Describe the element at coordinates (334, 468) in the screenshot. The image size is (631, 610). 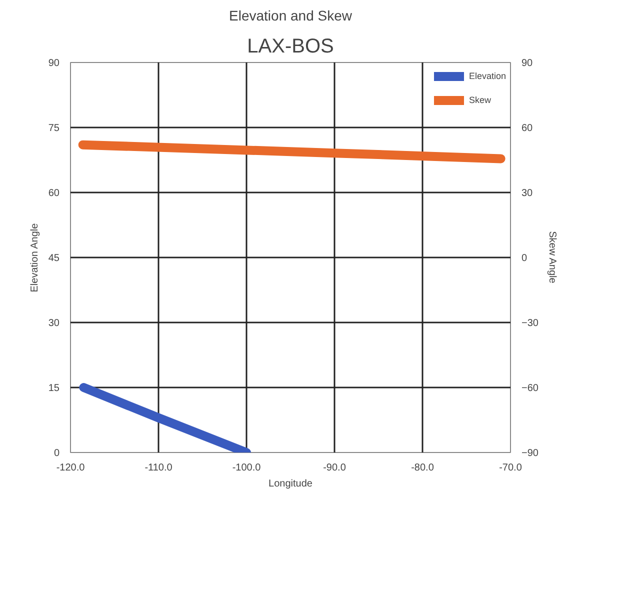
I see `x-tick-label: -90.0` at that location.